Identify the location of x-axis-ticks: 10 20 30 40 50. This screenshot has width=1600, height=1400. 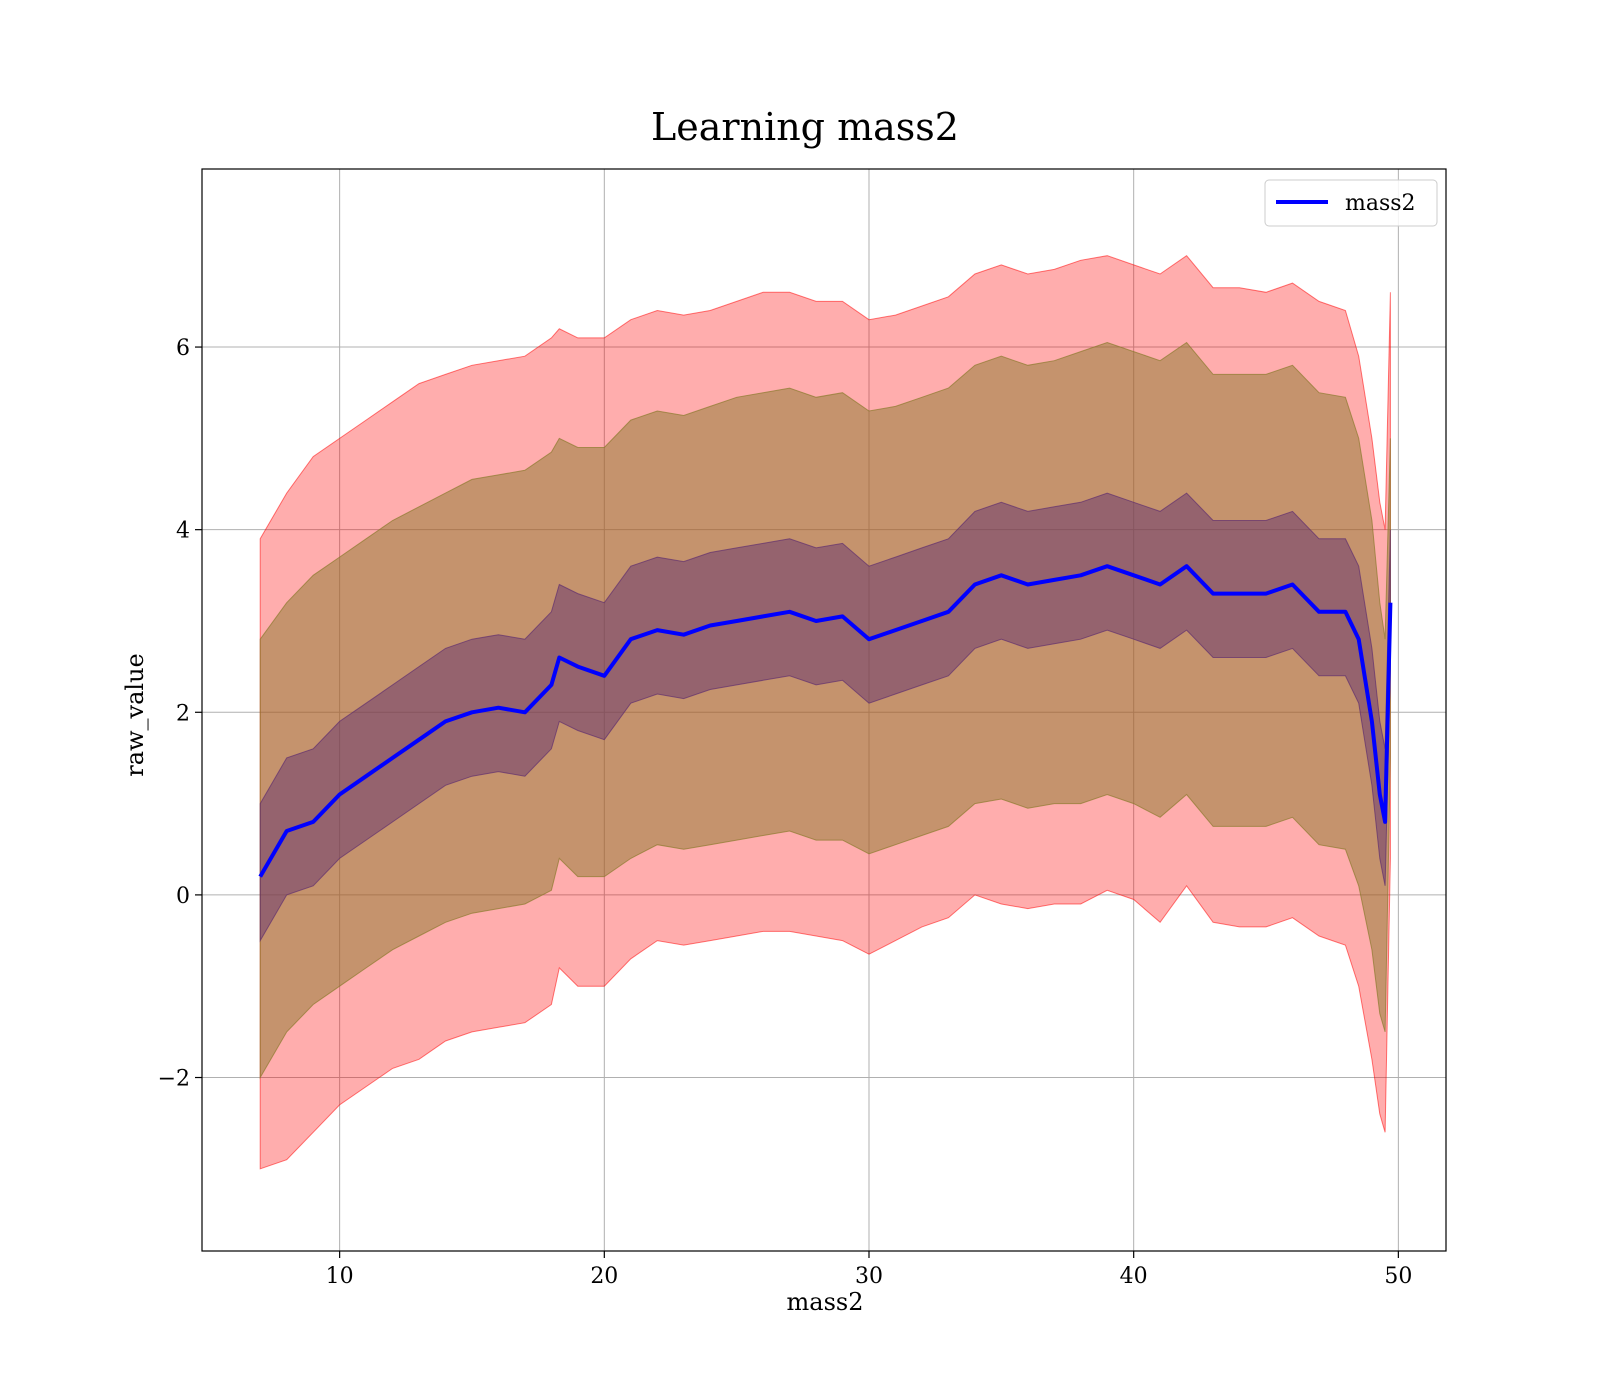
(869, 1270).